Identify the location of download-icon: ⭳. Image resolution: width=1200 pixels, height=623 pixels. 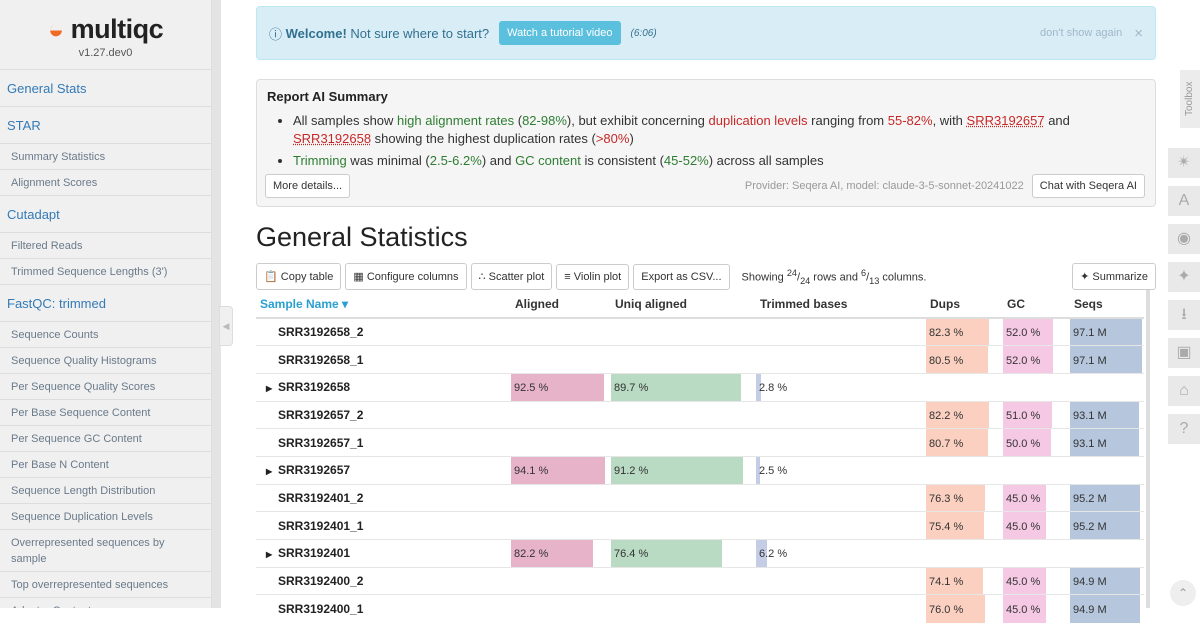
(1184, 315).